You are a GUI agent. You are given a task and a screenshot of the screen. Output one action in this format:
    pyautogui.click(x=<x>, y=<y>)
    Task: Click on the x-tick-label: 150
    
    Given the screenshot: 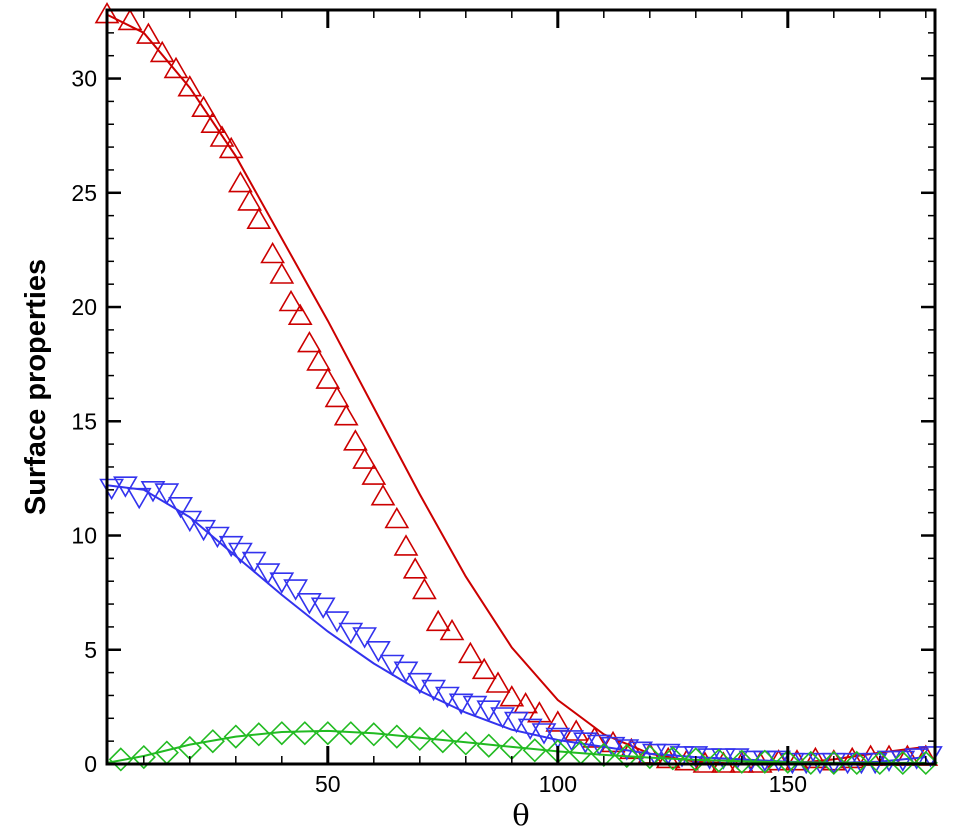 What is the action you would take?
    pyautogui.click(x=788, y=784)
    